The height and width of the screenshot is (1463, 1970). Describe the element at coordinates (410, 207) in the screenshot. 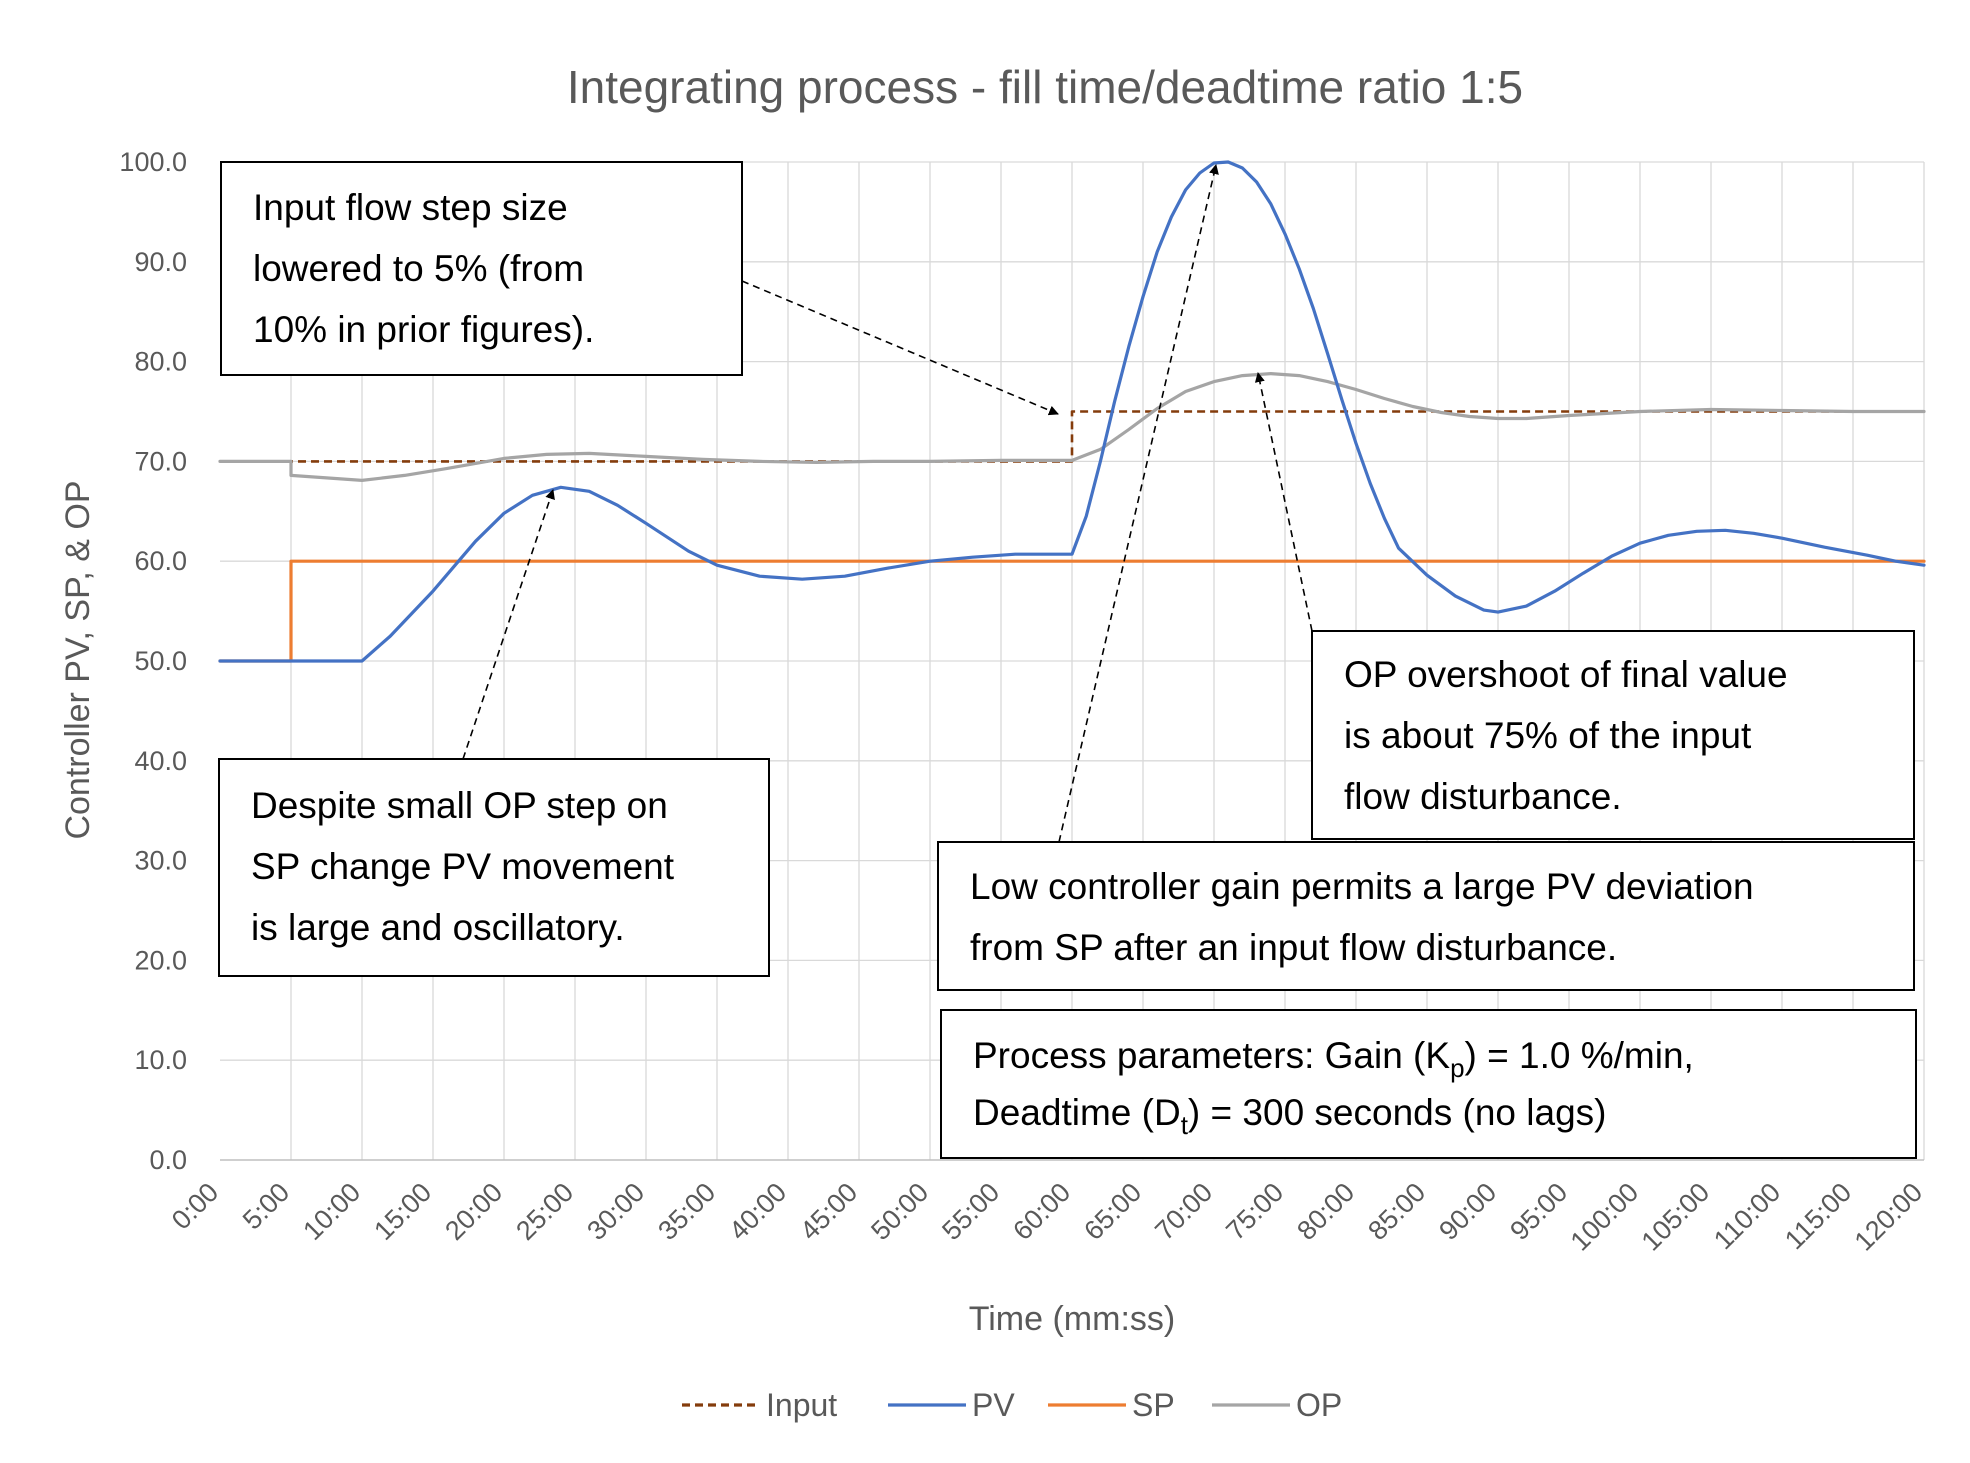

I see `annotation-input-step-line-1: Input flow step size` at that location.